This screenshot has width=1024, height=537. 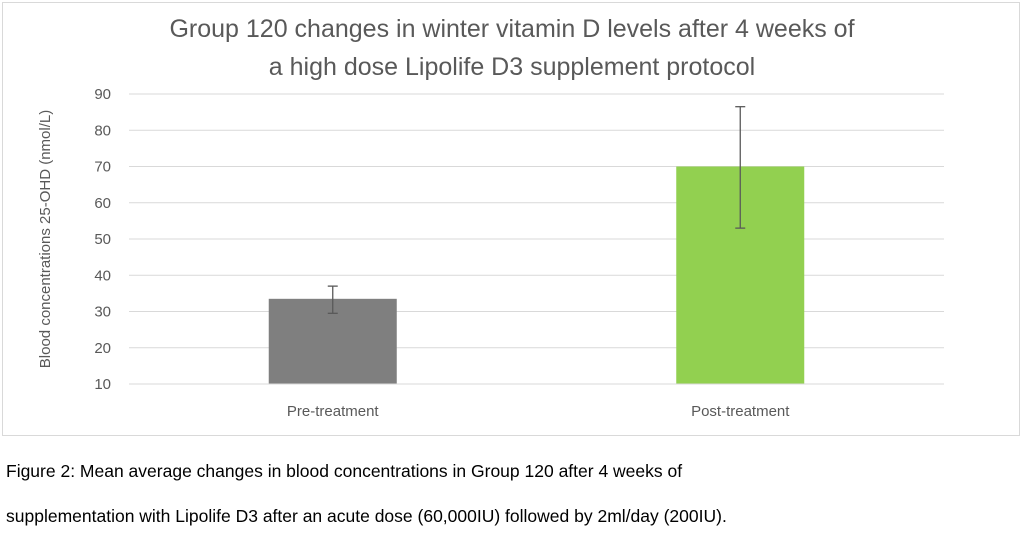 What do you see at coordinates (740, 411) in the screenshot?
I see `x-category-label: Post-treatment` at bounding box center [740, 411].